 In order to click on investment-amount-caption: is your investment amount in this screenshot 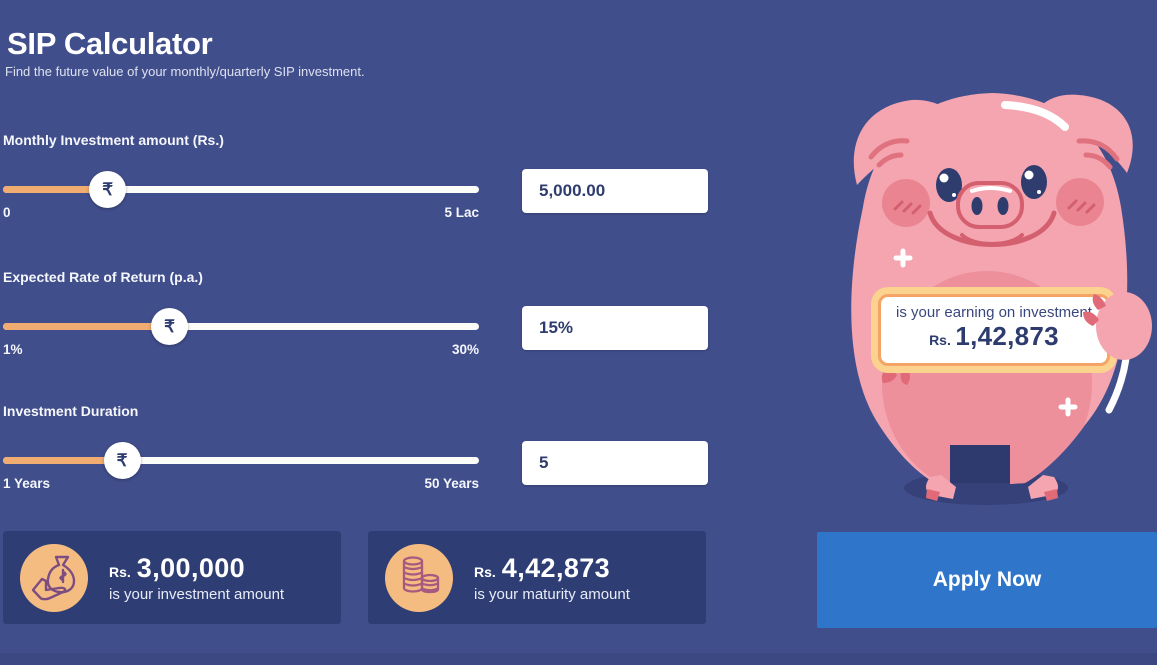, I will do `click(197, 594)`.